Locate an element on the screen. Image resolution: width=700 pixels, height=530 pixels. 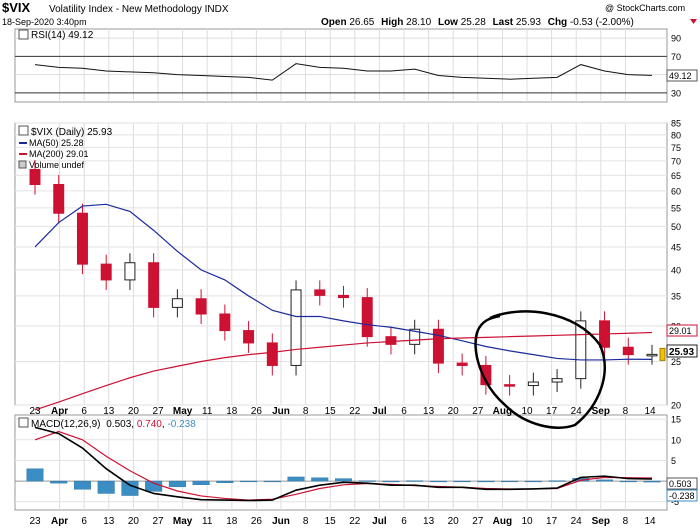
x-tick-label-22: 24 is located at coordinates (577, 411).